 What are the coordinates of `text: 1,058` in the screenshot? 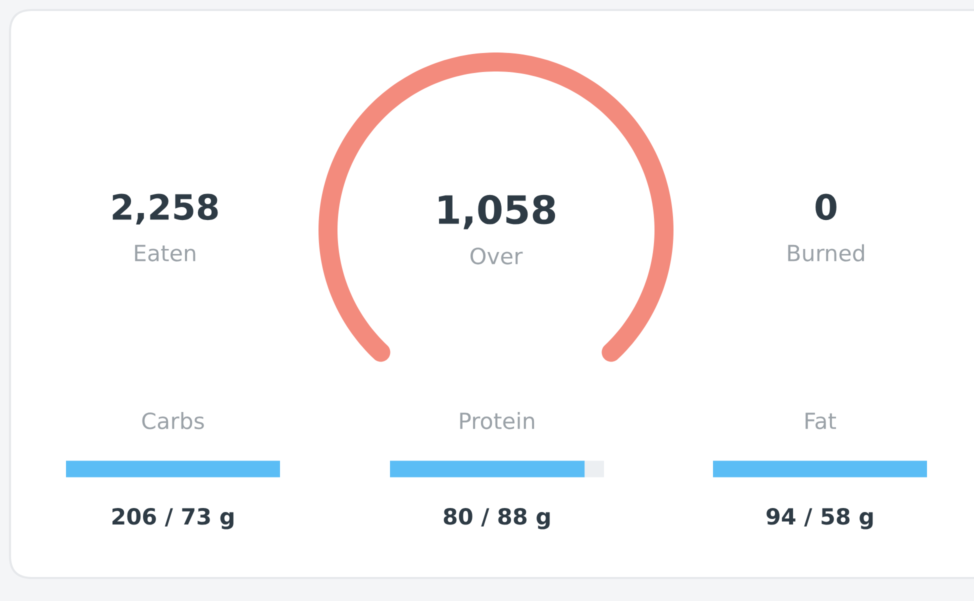 It's located at (497, 212).